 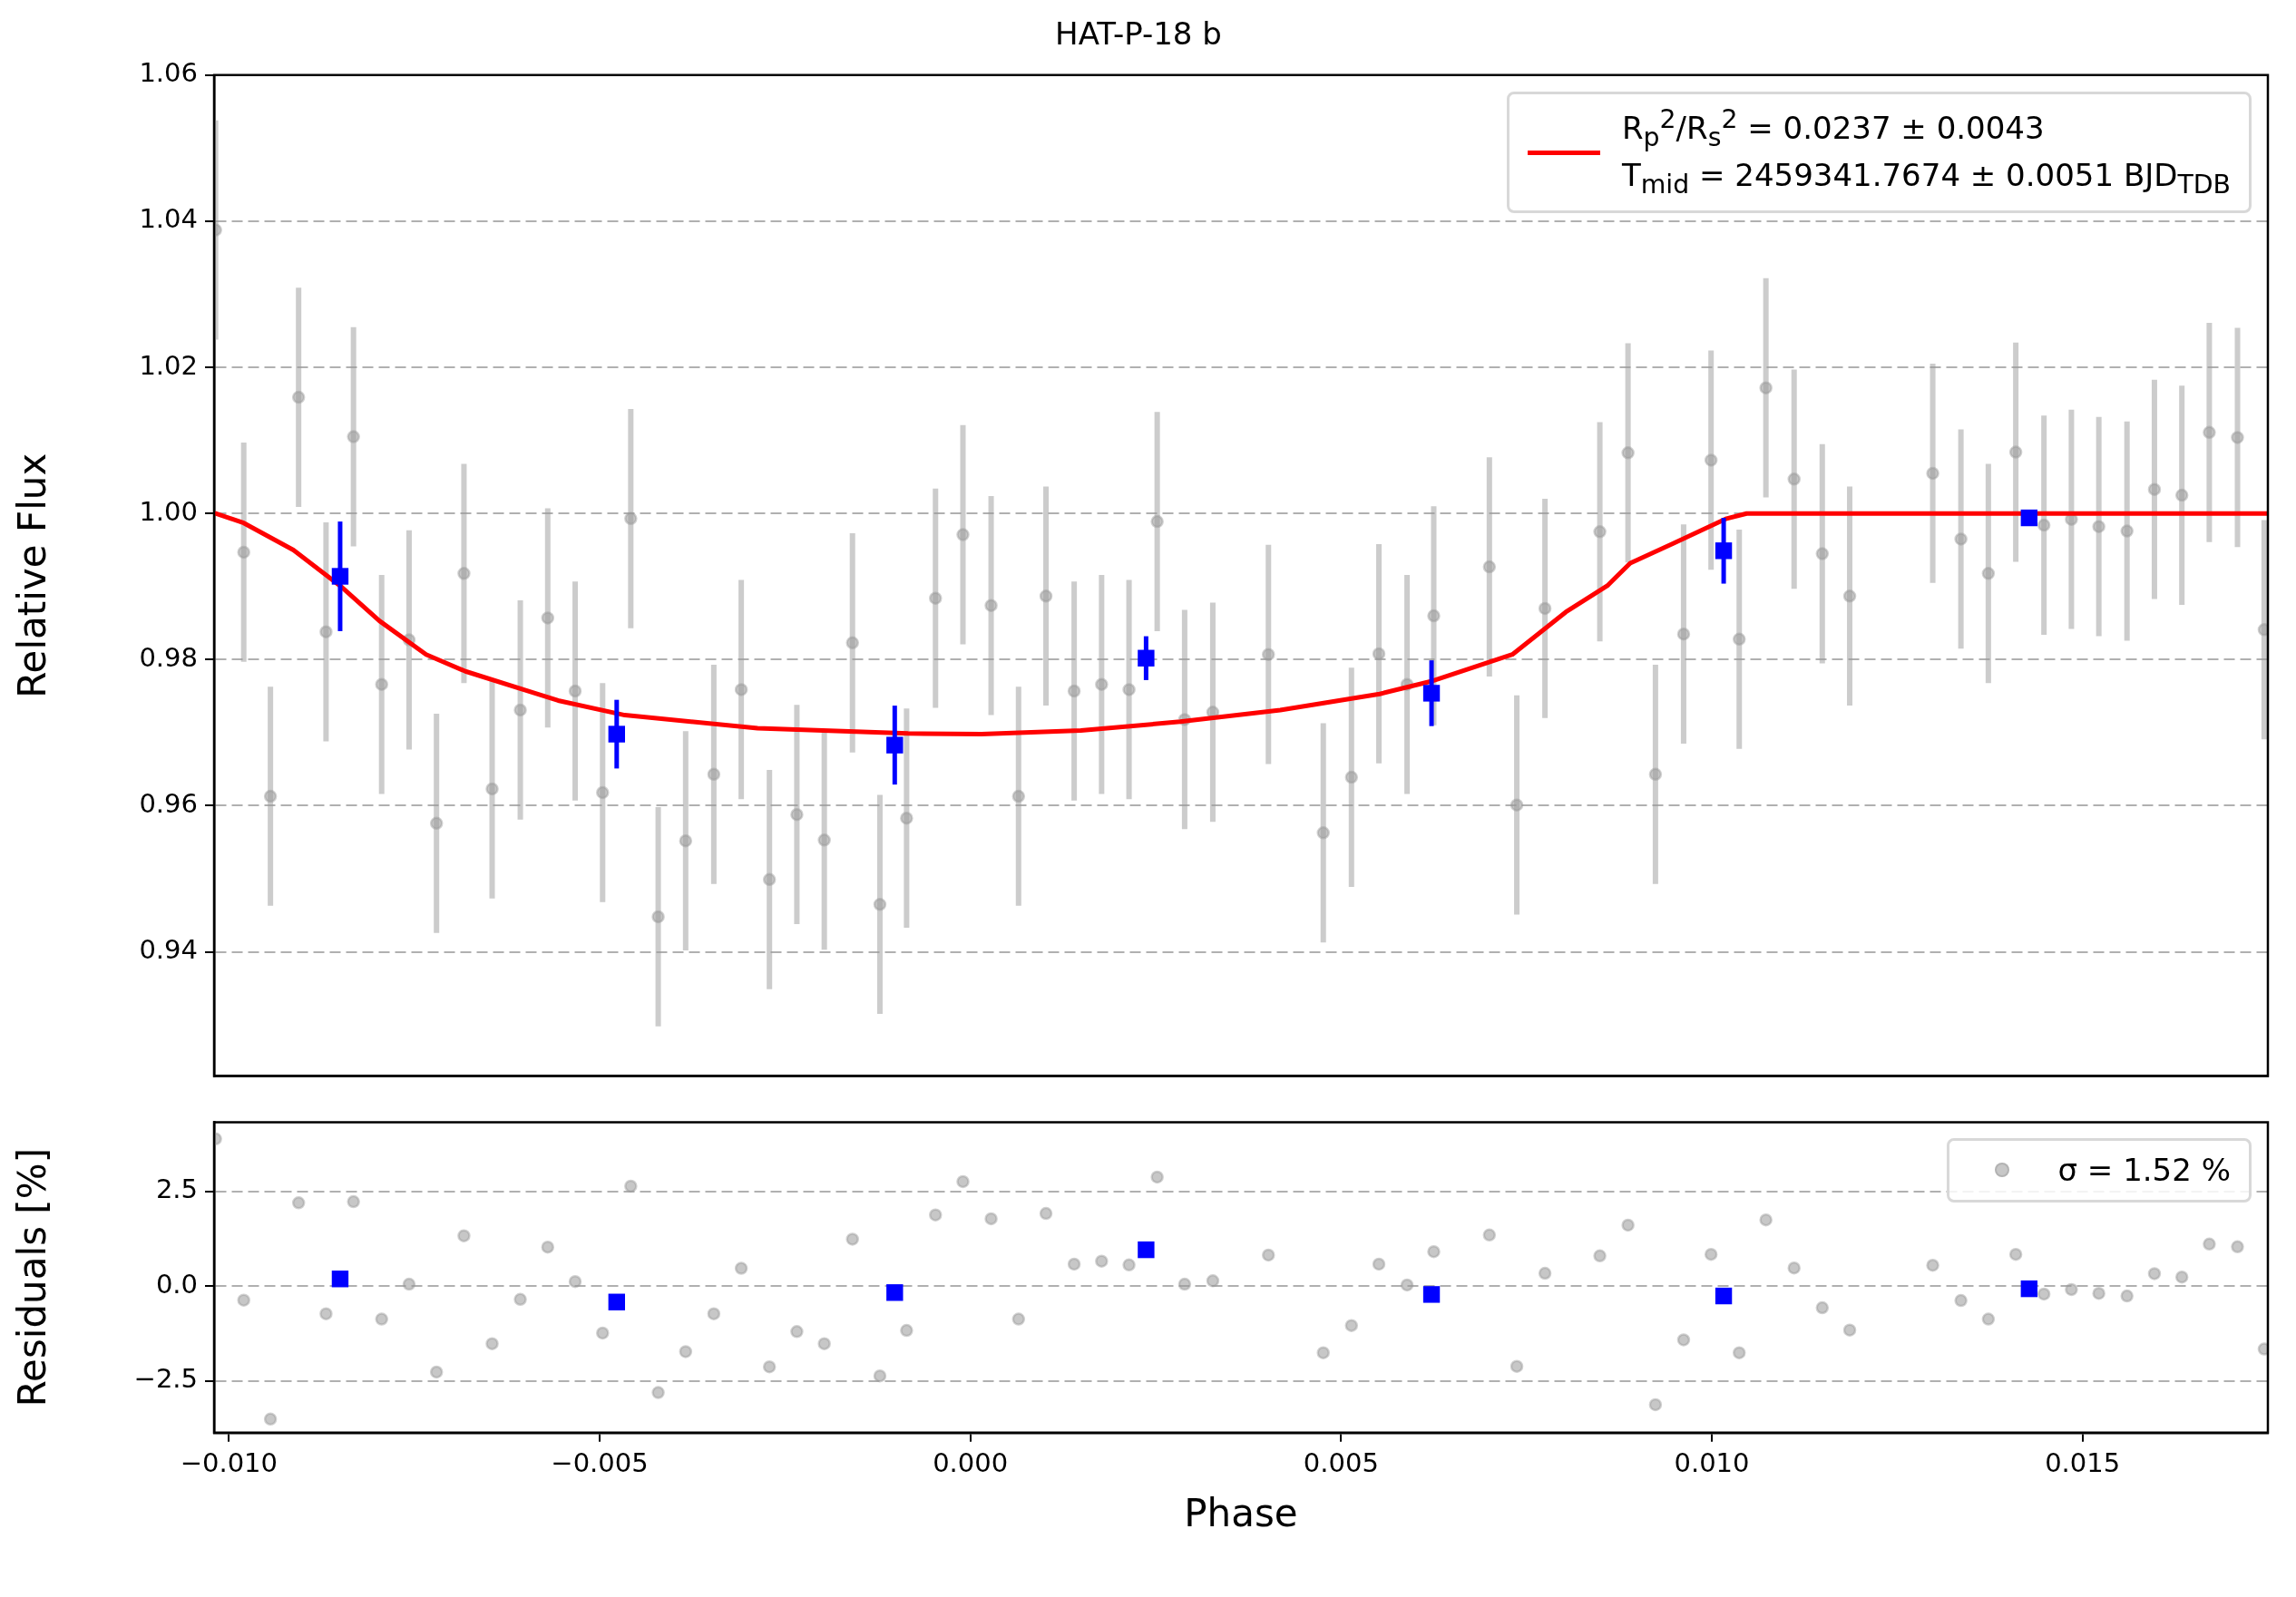 I want to click on x-tick-label: −0.005, so click(x=600, y=1462).